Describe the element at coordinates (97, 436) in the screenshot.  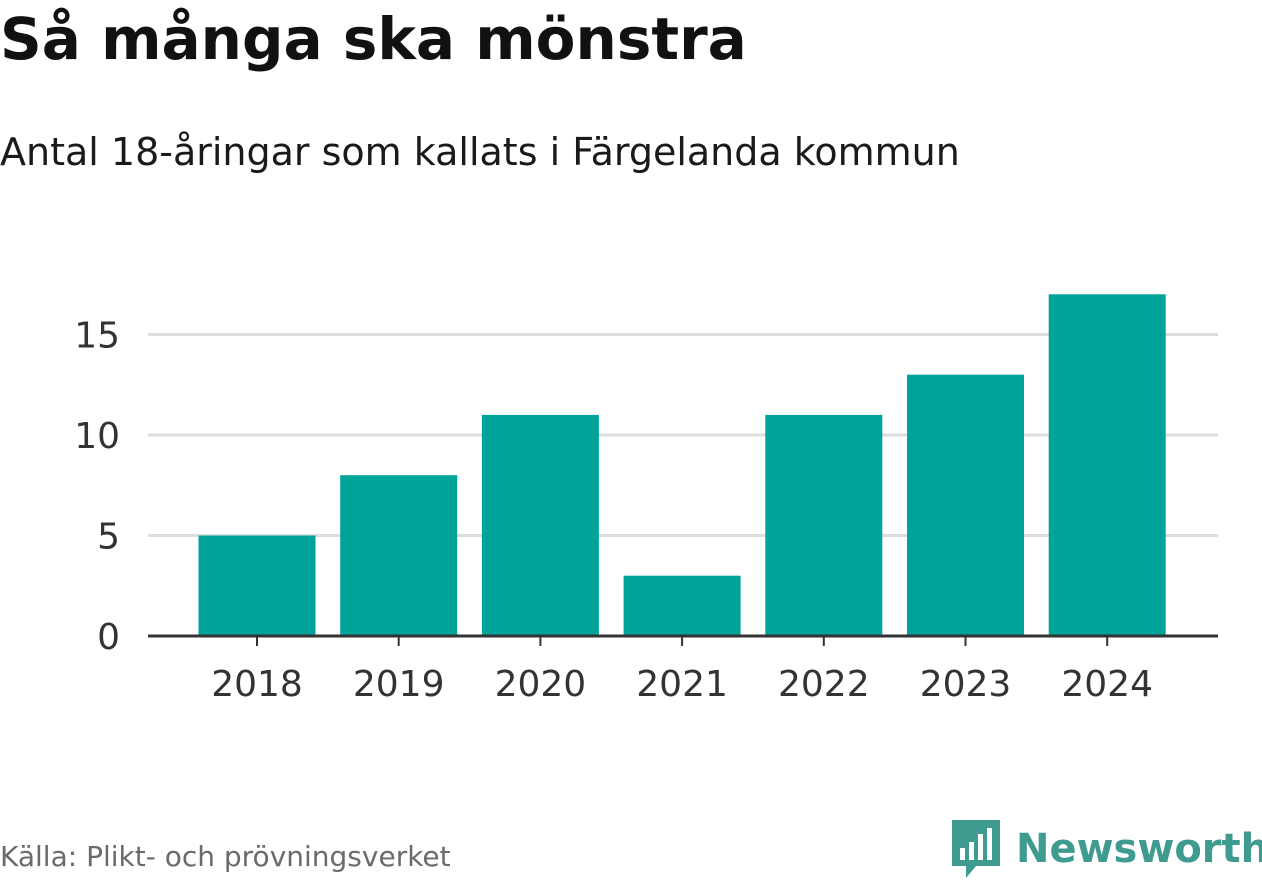
I see `y-tick-label: 10` at that location.